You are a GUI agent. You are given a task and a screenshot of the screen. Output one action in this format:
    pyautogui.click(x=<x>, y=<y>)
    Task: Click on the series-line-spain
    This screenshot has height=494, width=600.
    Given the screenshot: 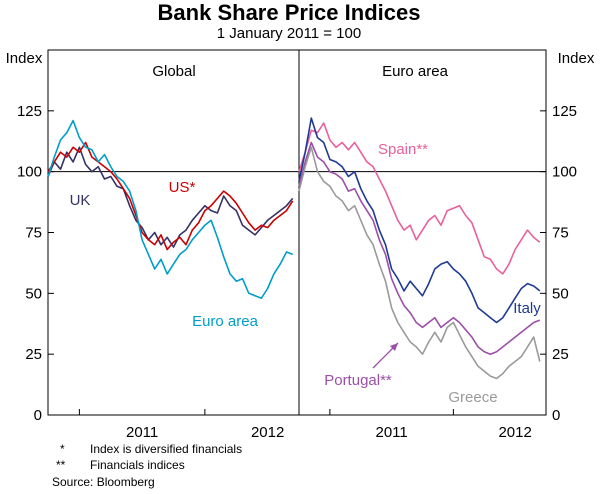 What is the action you would take?
    pyautogui.click(x=419, y=198)
    